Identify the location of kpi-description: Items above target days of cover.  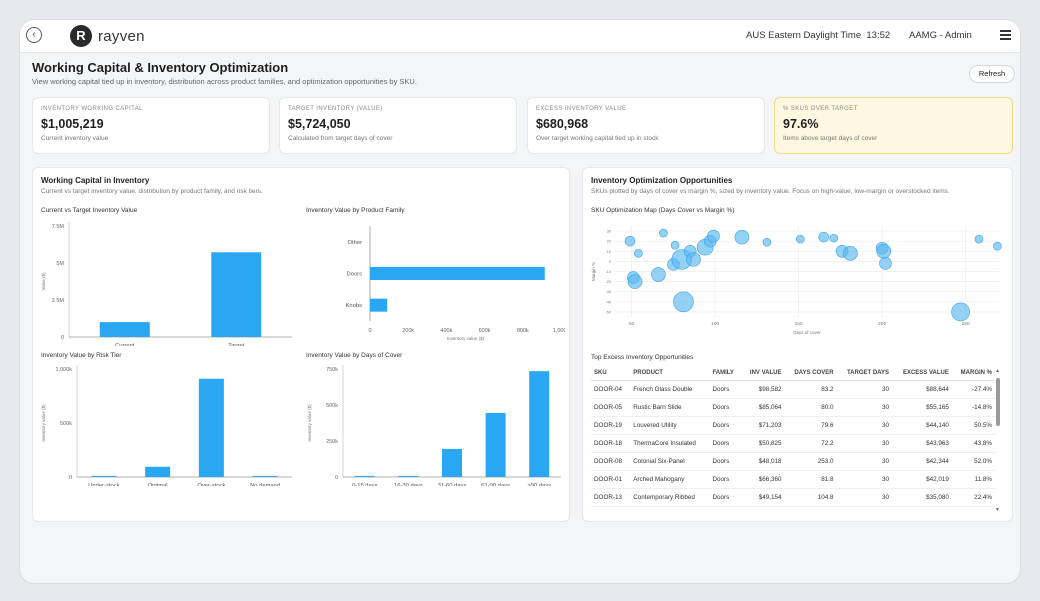
(830, 138).